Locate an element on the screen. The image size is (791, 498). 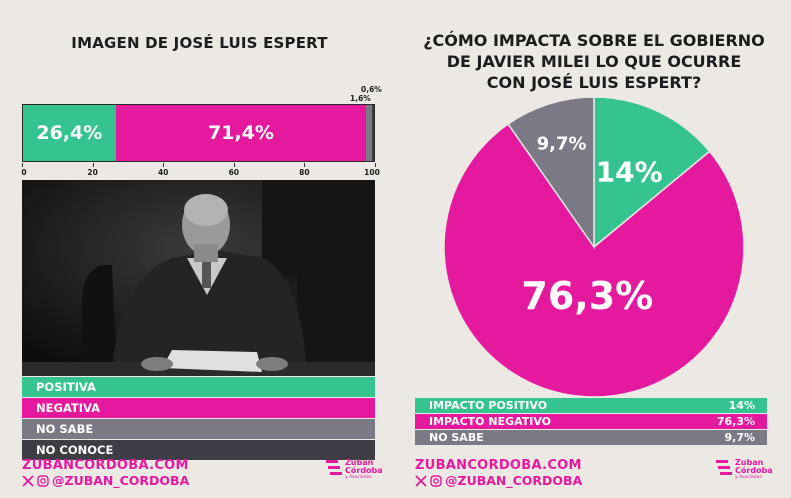
footer-social-right: @ZUBAN_CORDOBA is located at coordinates (498, 480).